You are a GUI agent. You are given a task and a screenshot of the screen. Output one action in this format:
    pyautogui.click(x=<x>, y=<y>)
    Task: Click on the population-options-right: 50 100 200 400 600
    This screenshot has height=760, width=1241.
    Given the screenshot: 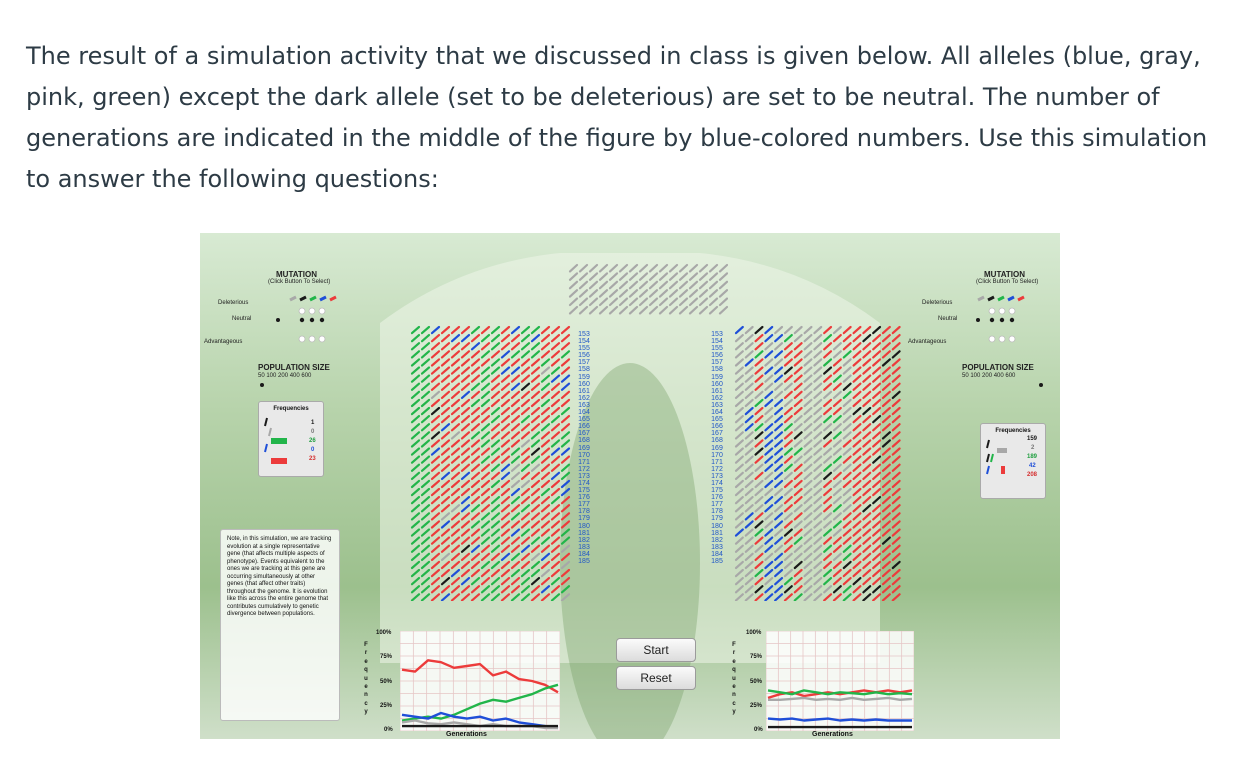 What is the action you would take?
    pyautogui.click(x=989, y=376)
    